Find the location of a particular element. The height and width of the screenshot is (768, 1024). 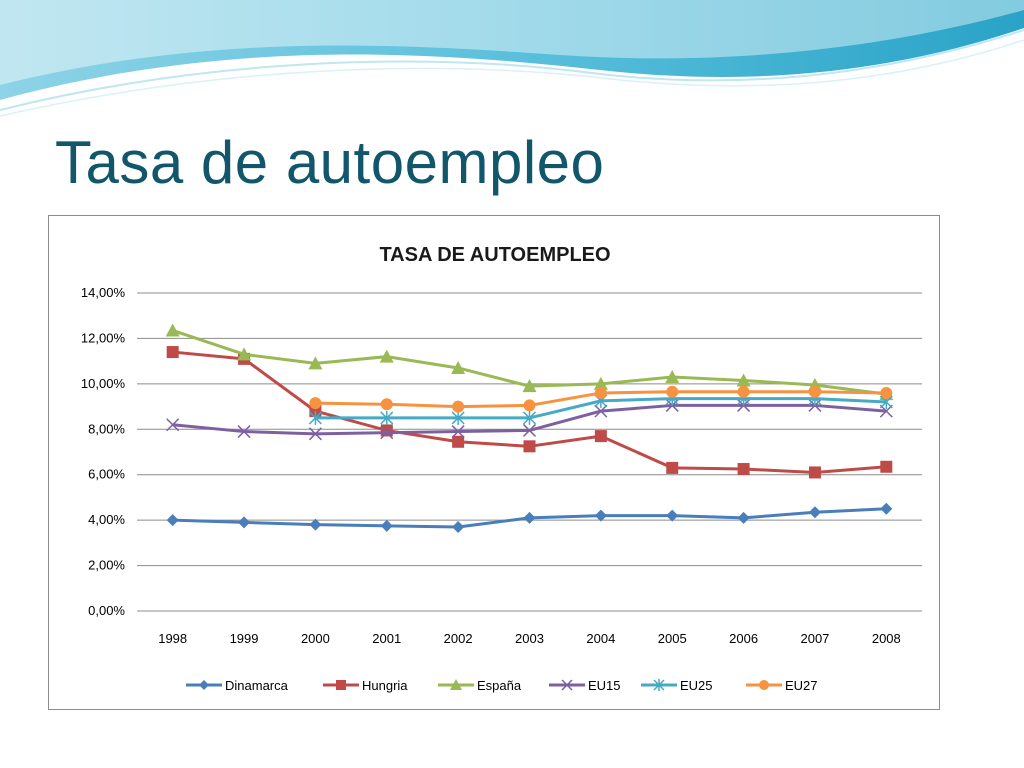

legend-label: EU15 is located at coordinates (604, 685).